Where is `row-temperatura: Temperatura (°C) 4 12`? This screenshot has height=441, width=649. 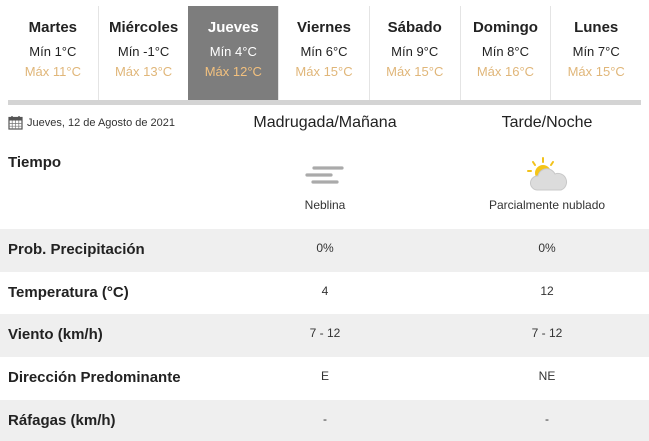
row-temperatura: Temperatura (°C) 4 12 is located at coordinates (324, 293).